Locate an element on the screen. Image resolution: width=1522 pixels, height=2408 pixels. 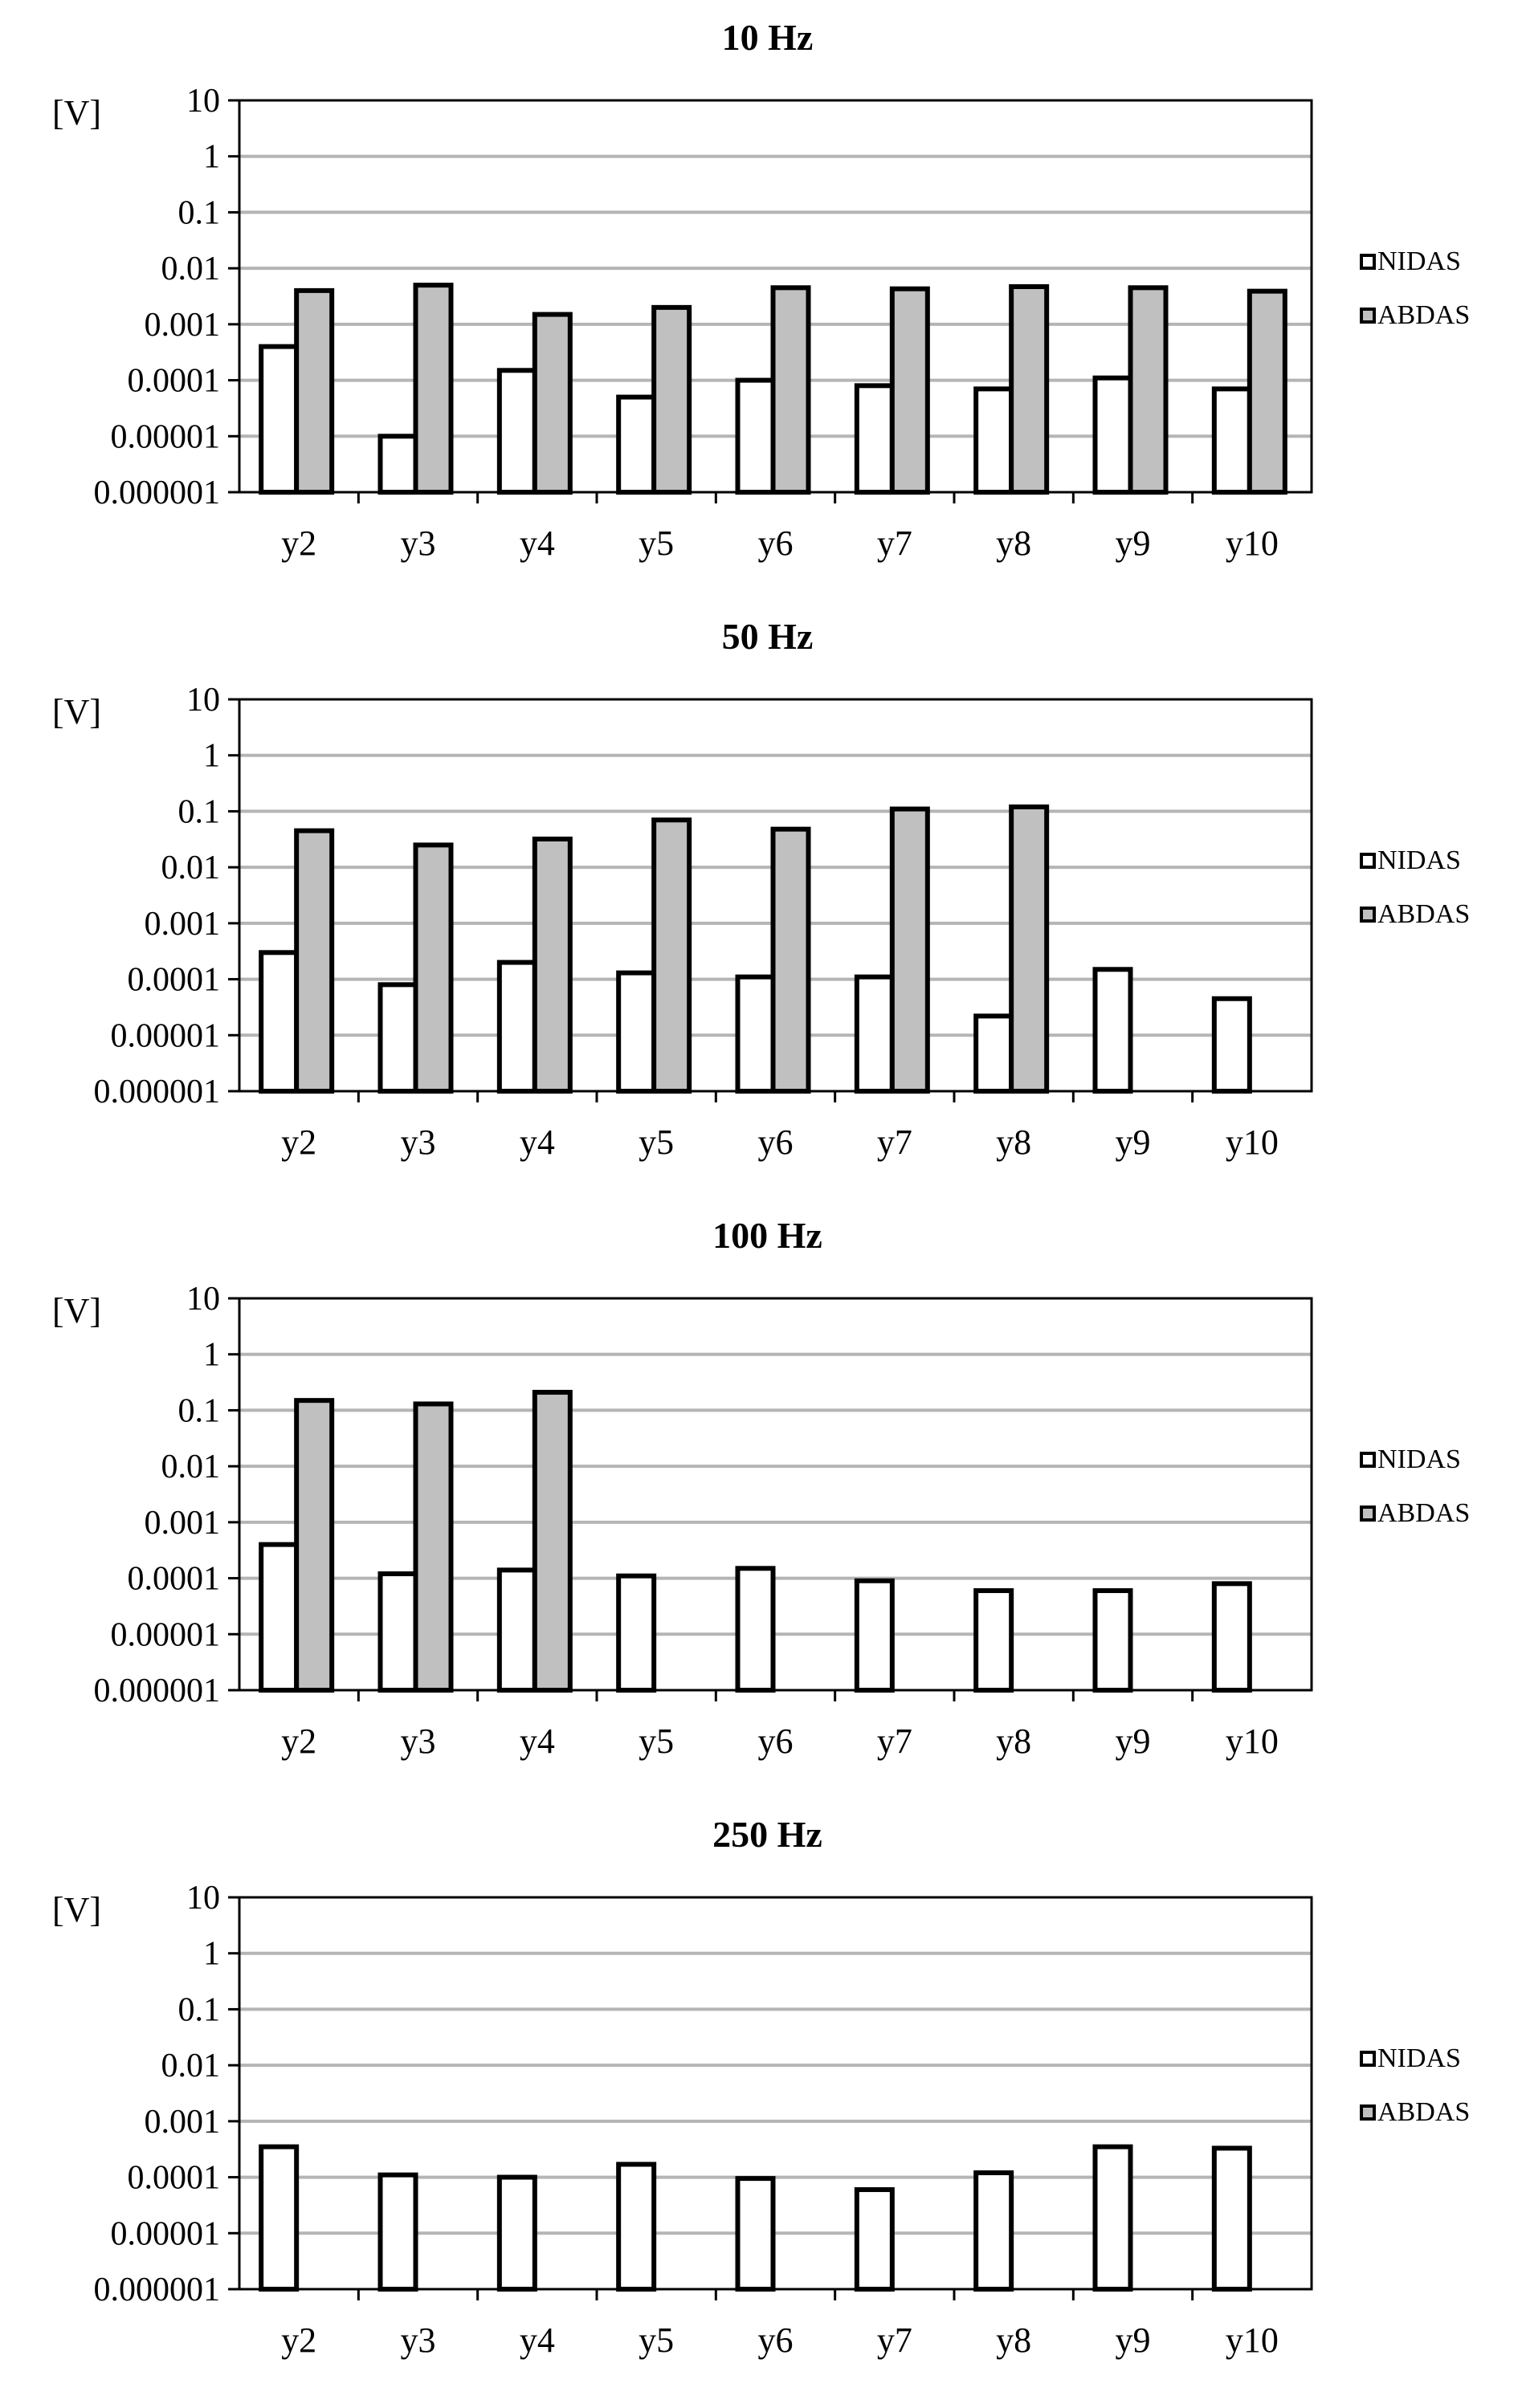
bar-abdas-y3 is located at coordinates (433, 968).